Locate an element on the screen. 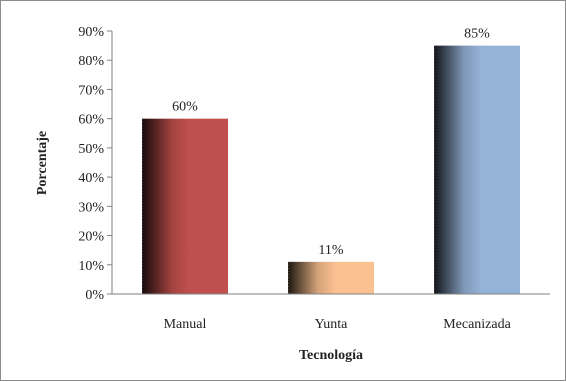 The image size is (566, 382). data-label-manual: 60% is located at coordinates (185, 107).